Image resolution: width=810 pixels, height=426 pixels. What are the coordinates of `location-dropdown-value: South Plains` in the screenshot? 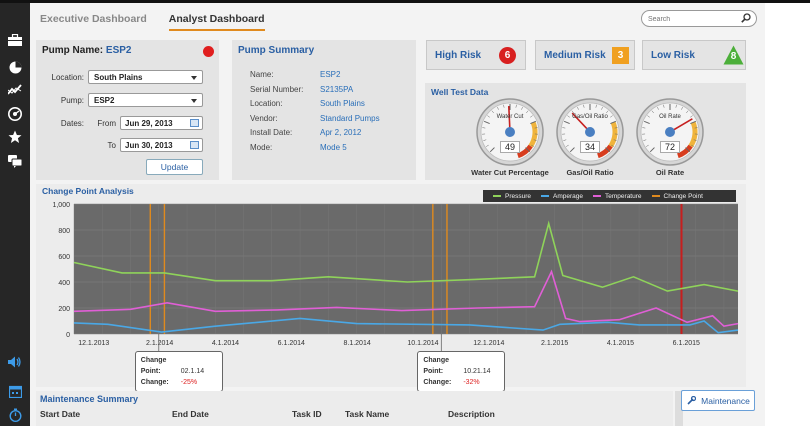 It's located at (118, 77).